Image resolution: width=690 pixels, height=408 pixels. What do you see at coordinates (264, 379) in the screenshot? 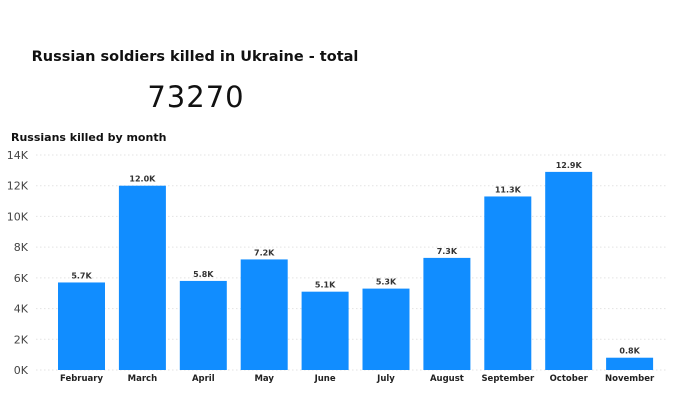
I see `x-category-label: May` at bounding box center [264, 379].